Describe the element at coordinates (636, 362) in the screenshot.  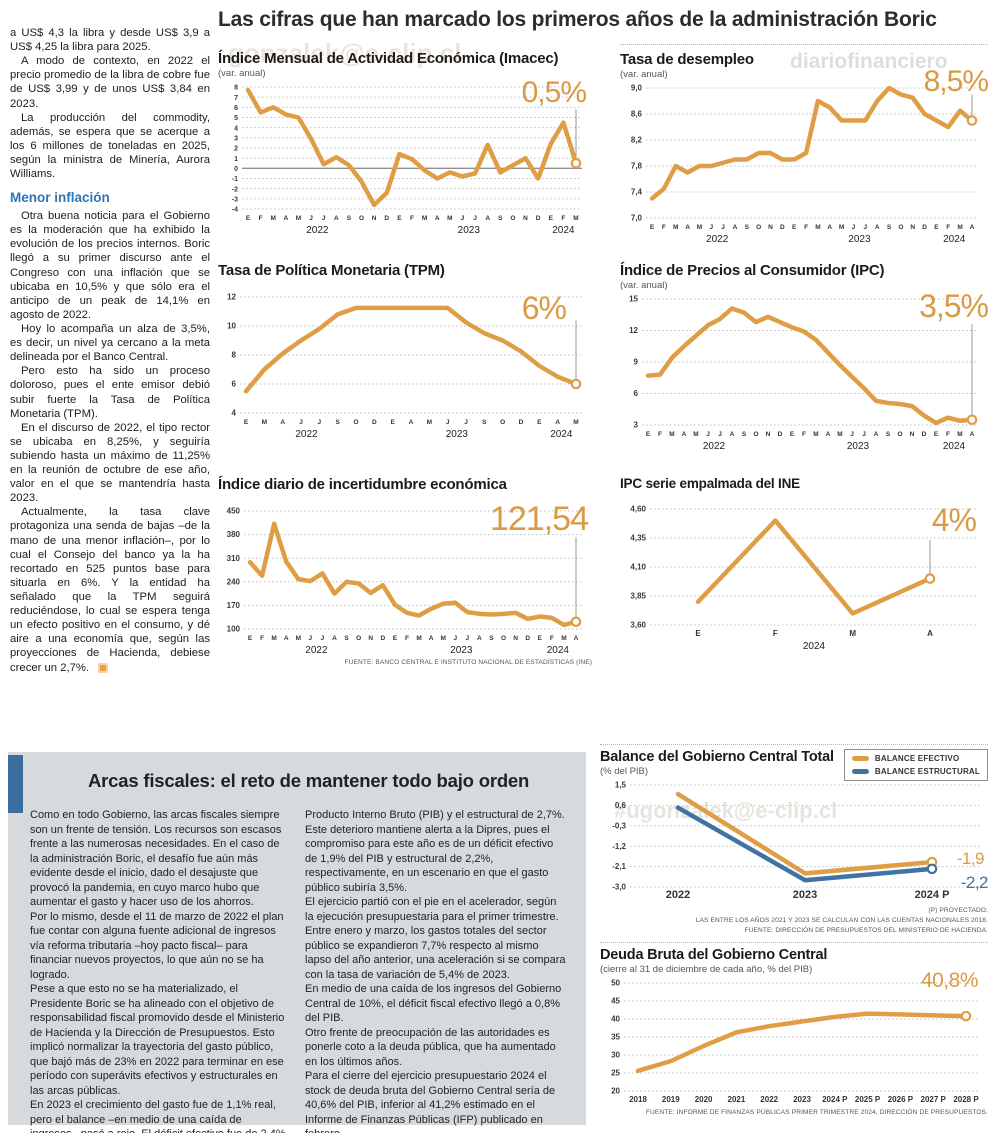
I see `svg-text: 9` at that location.